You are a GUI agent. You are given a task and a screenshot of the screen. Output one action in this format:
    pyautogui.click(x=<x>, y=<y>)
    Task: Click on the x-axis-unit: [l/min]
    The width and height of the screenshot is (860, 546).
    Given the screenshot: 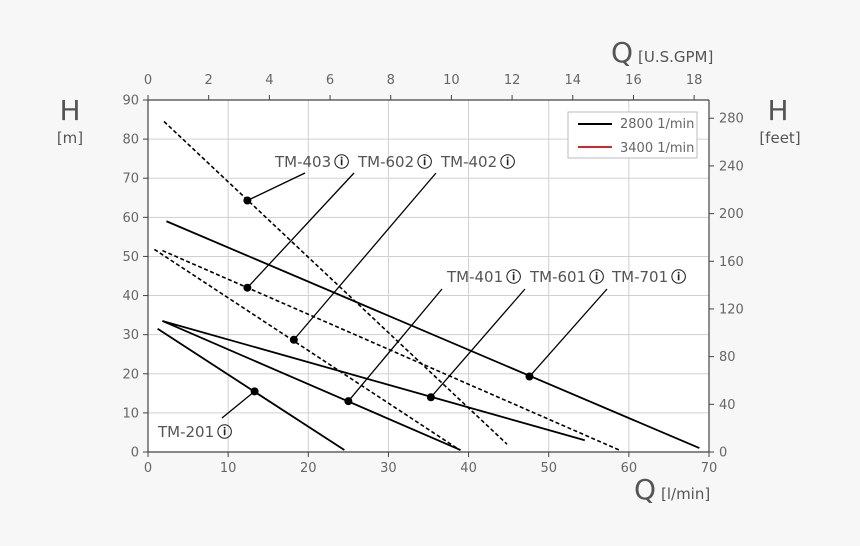 What is the action you would take?
    pyautogui.click(x=685, y=494)
    